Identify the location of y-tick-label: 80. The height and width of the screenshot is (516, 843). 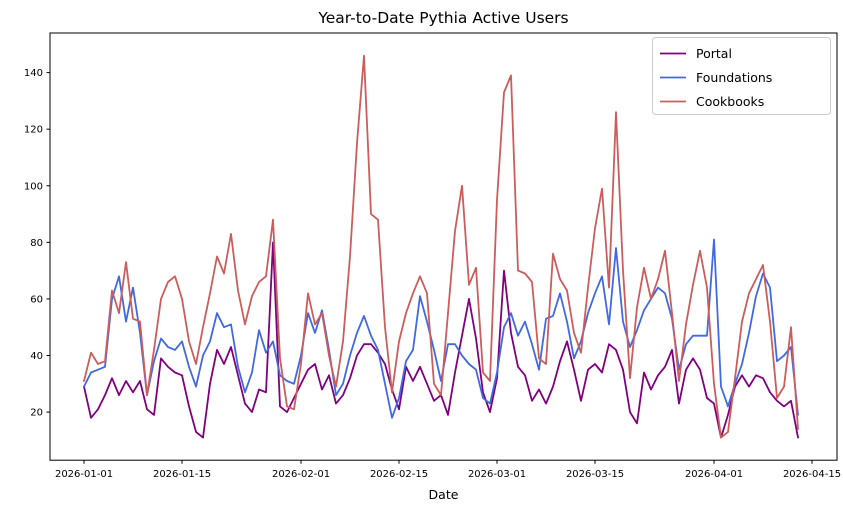
(36, 243).